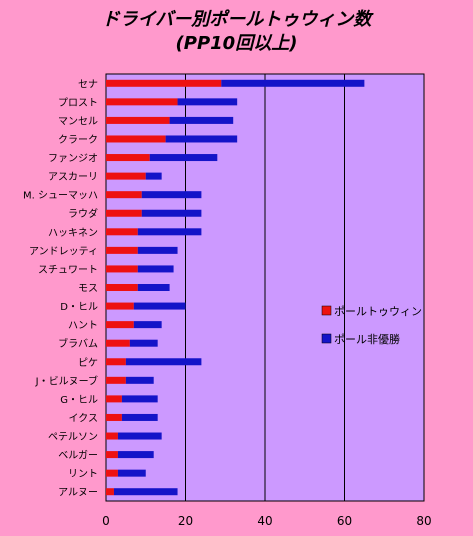 This screenshot has height=536, width=473. What do you see at coordinates (367, 339) in the screenshot?
I see `legend-label: ポール非優勝` at bounding box center [367, 339].